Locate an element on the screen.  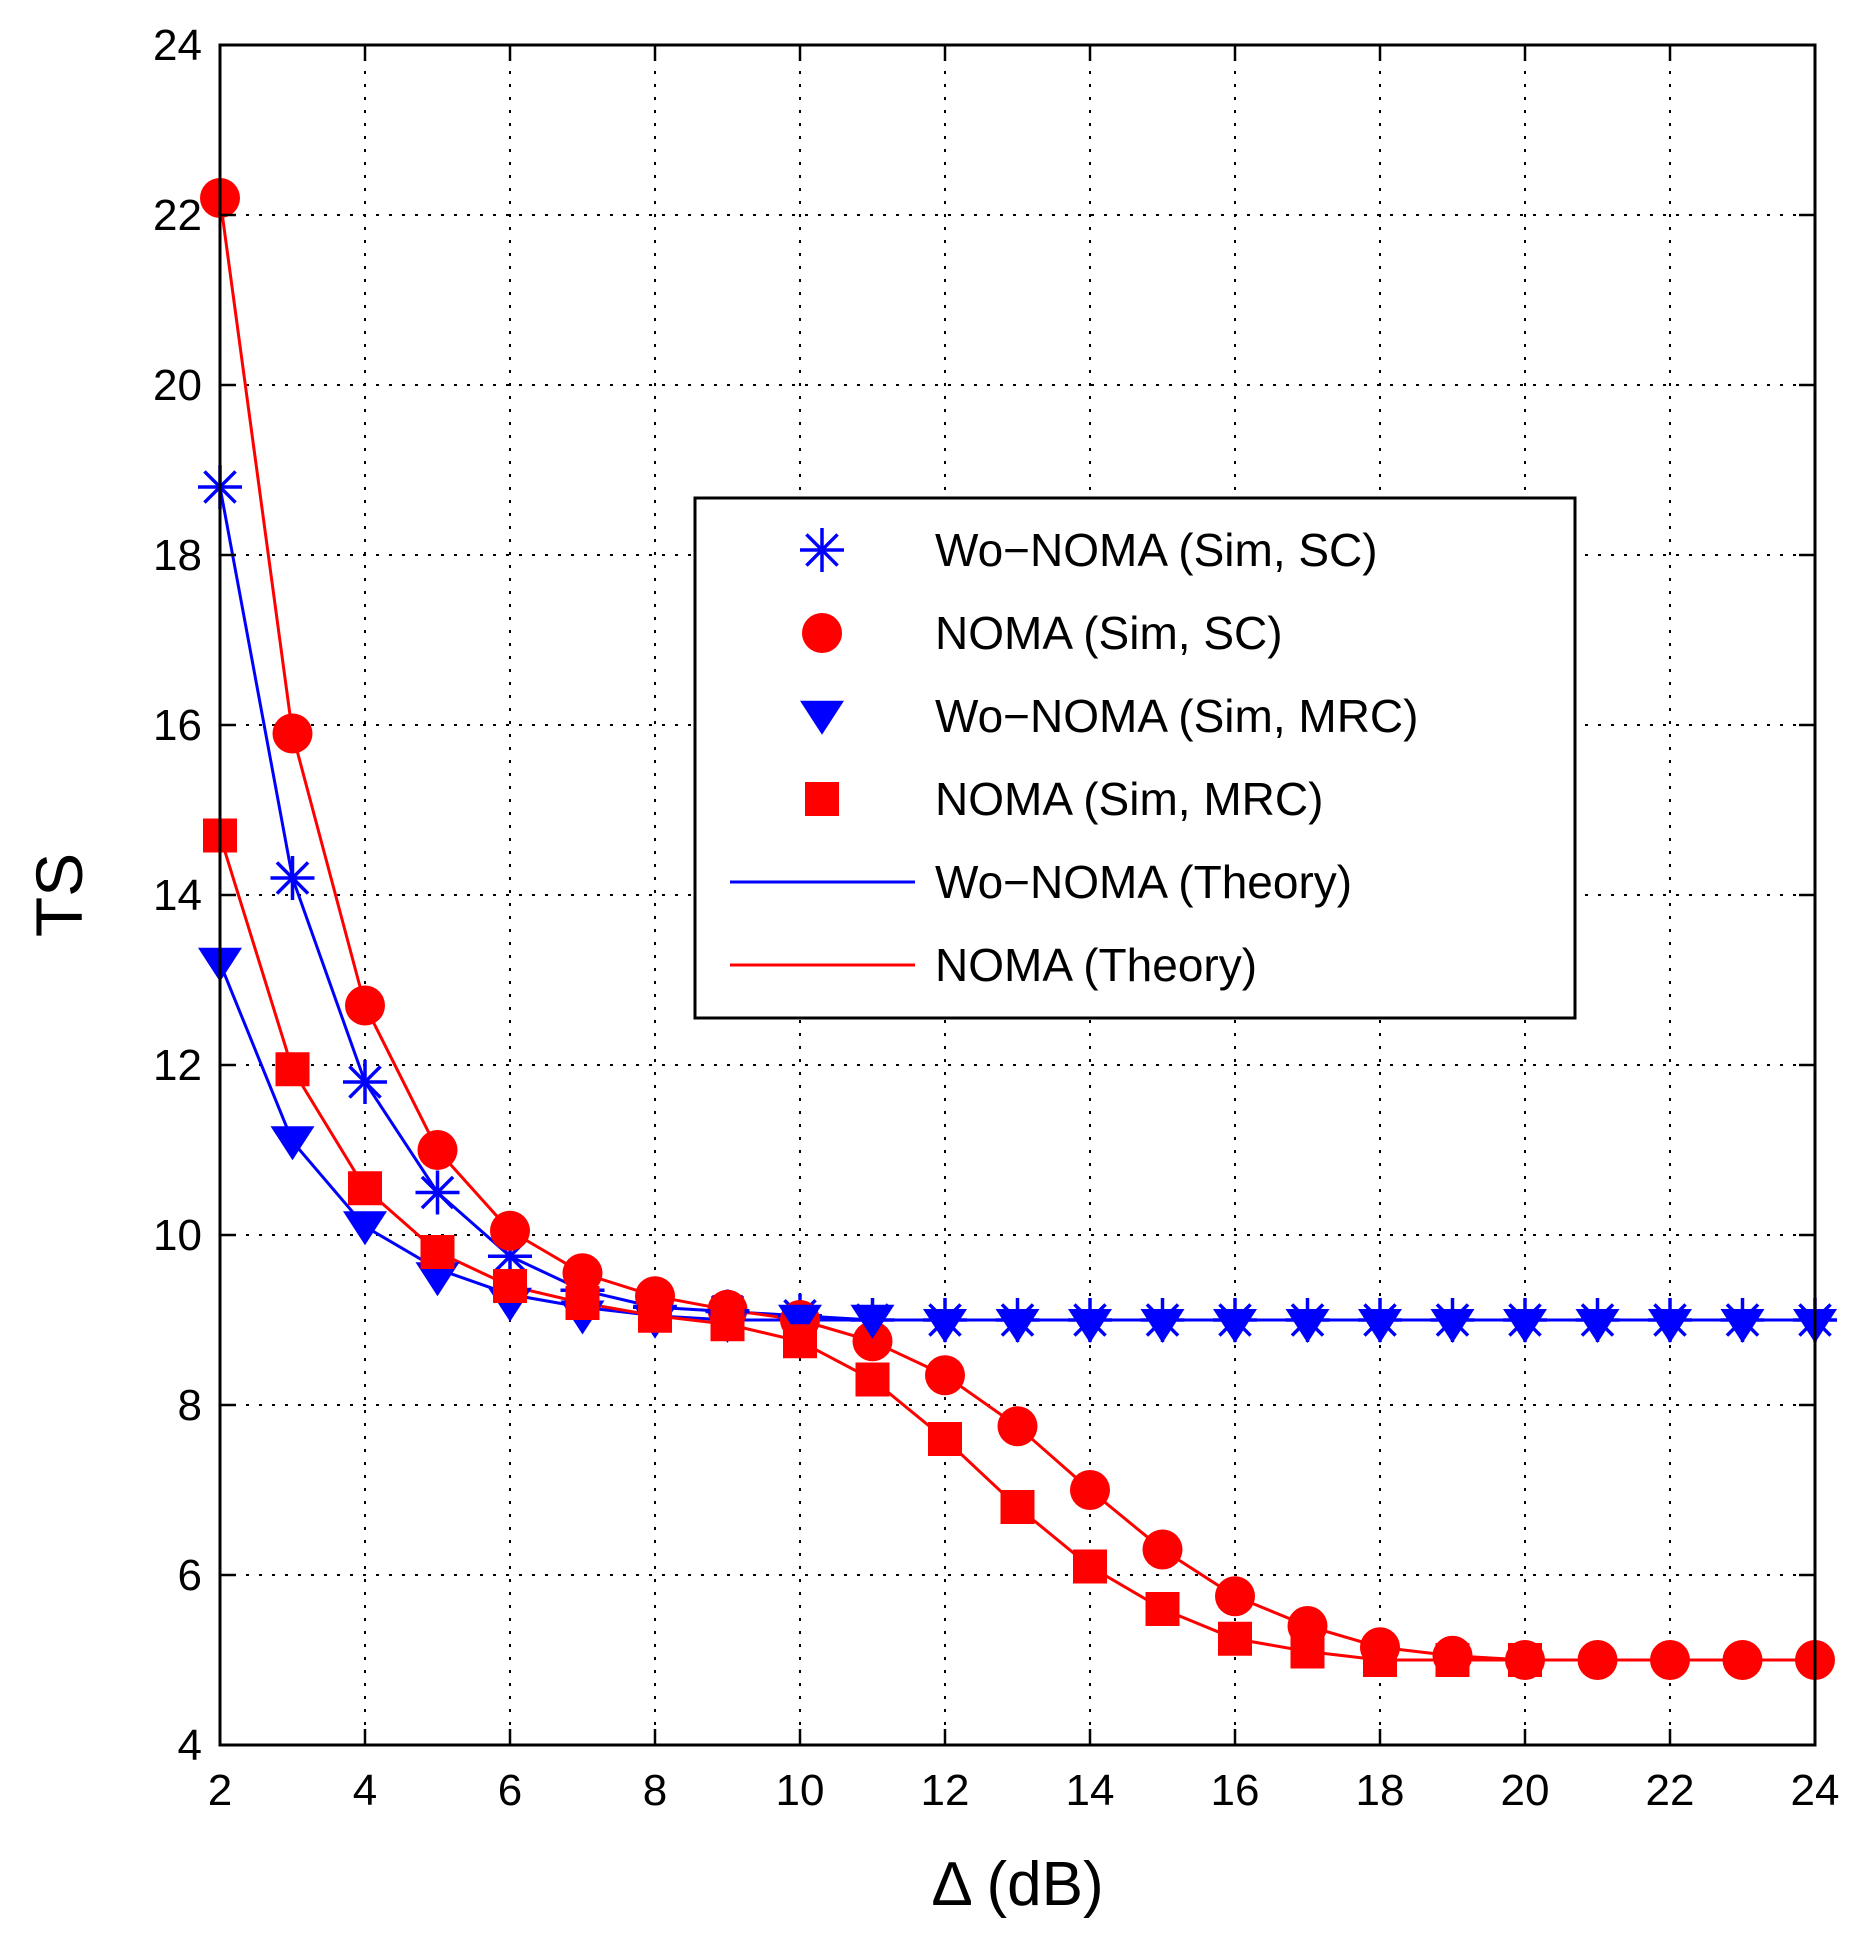
legend-label: Wo−NOMA (Sim, MRC) is located at coordinates (1176, 716).